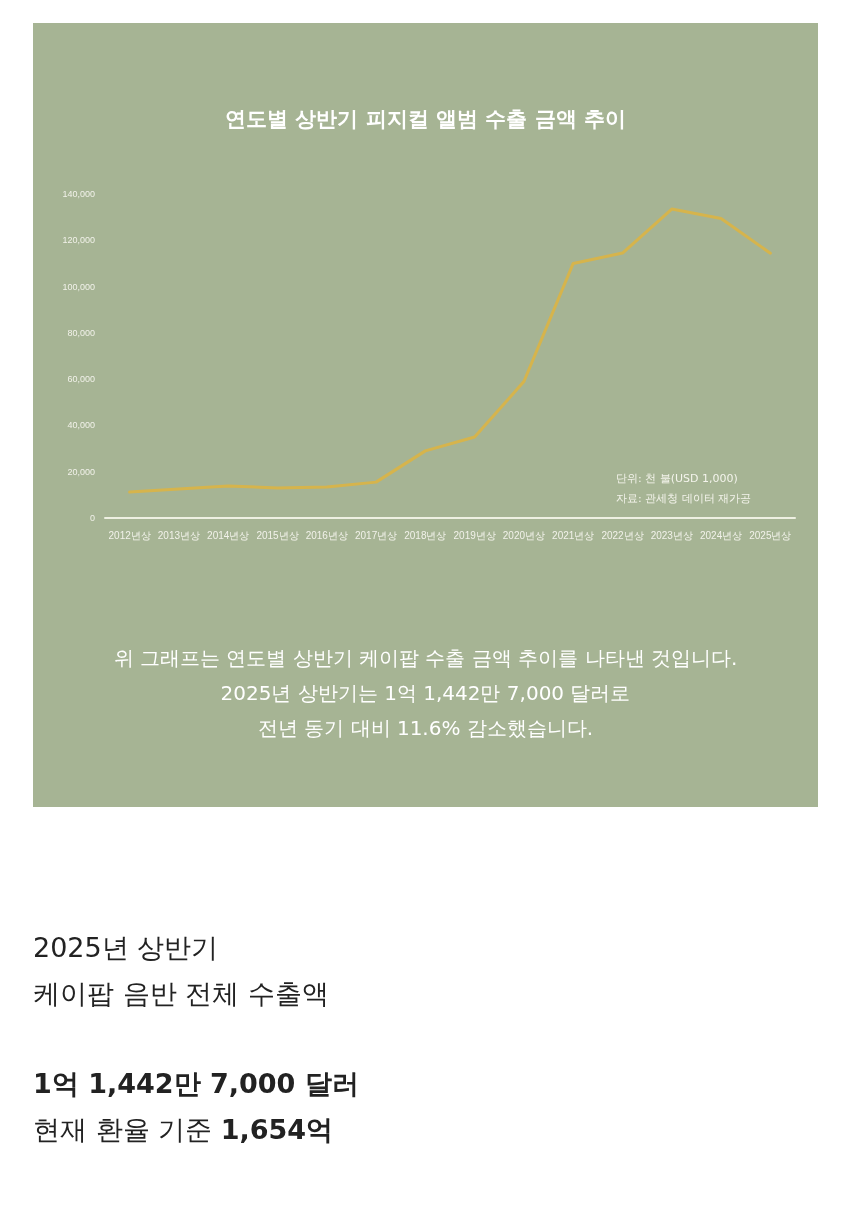 The width and height of the screenshot is (850, 1230). Describe the element at coordinates (721, 535) in the screenshot. I see `x-tick-label: 2024년상` at that location.